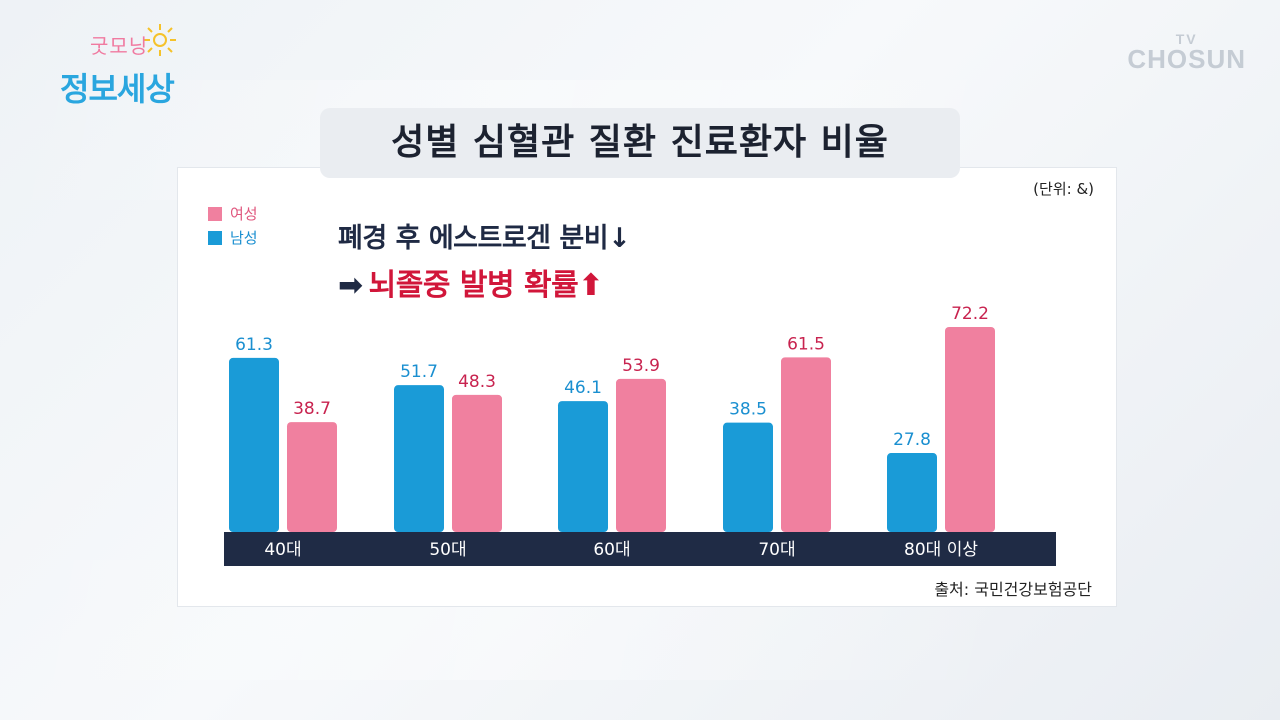 This screenshot has height=720, width=1280. What do you see at coordinates (611, 550) in the screenshot?
I see `x-tick-label: 60대` at bounding box center [611, 550].